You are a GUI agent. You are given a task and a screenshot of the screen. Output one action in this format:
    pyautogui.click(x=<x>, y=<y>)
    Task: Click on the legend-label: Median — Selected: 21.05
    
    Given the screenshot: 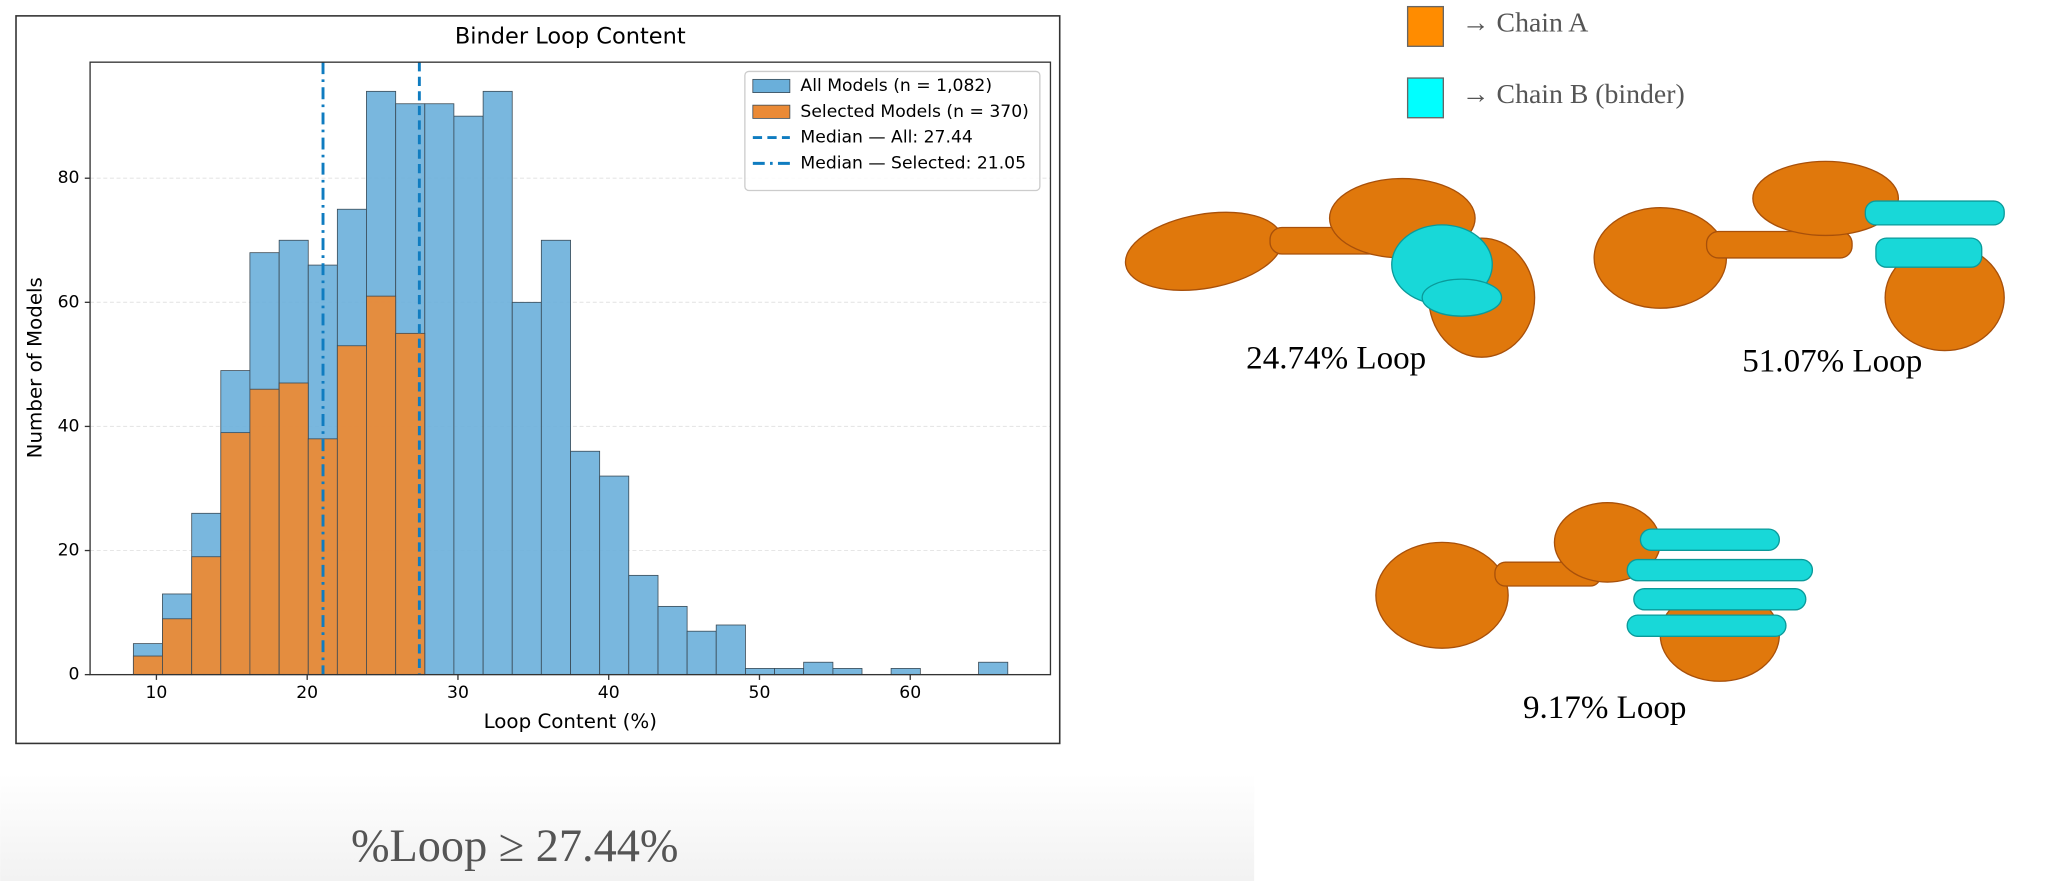 What is the action you would take?
    pyautogui.click(x=913, y=163)
    